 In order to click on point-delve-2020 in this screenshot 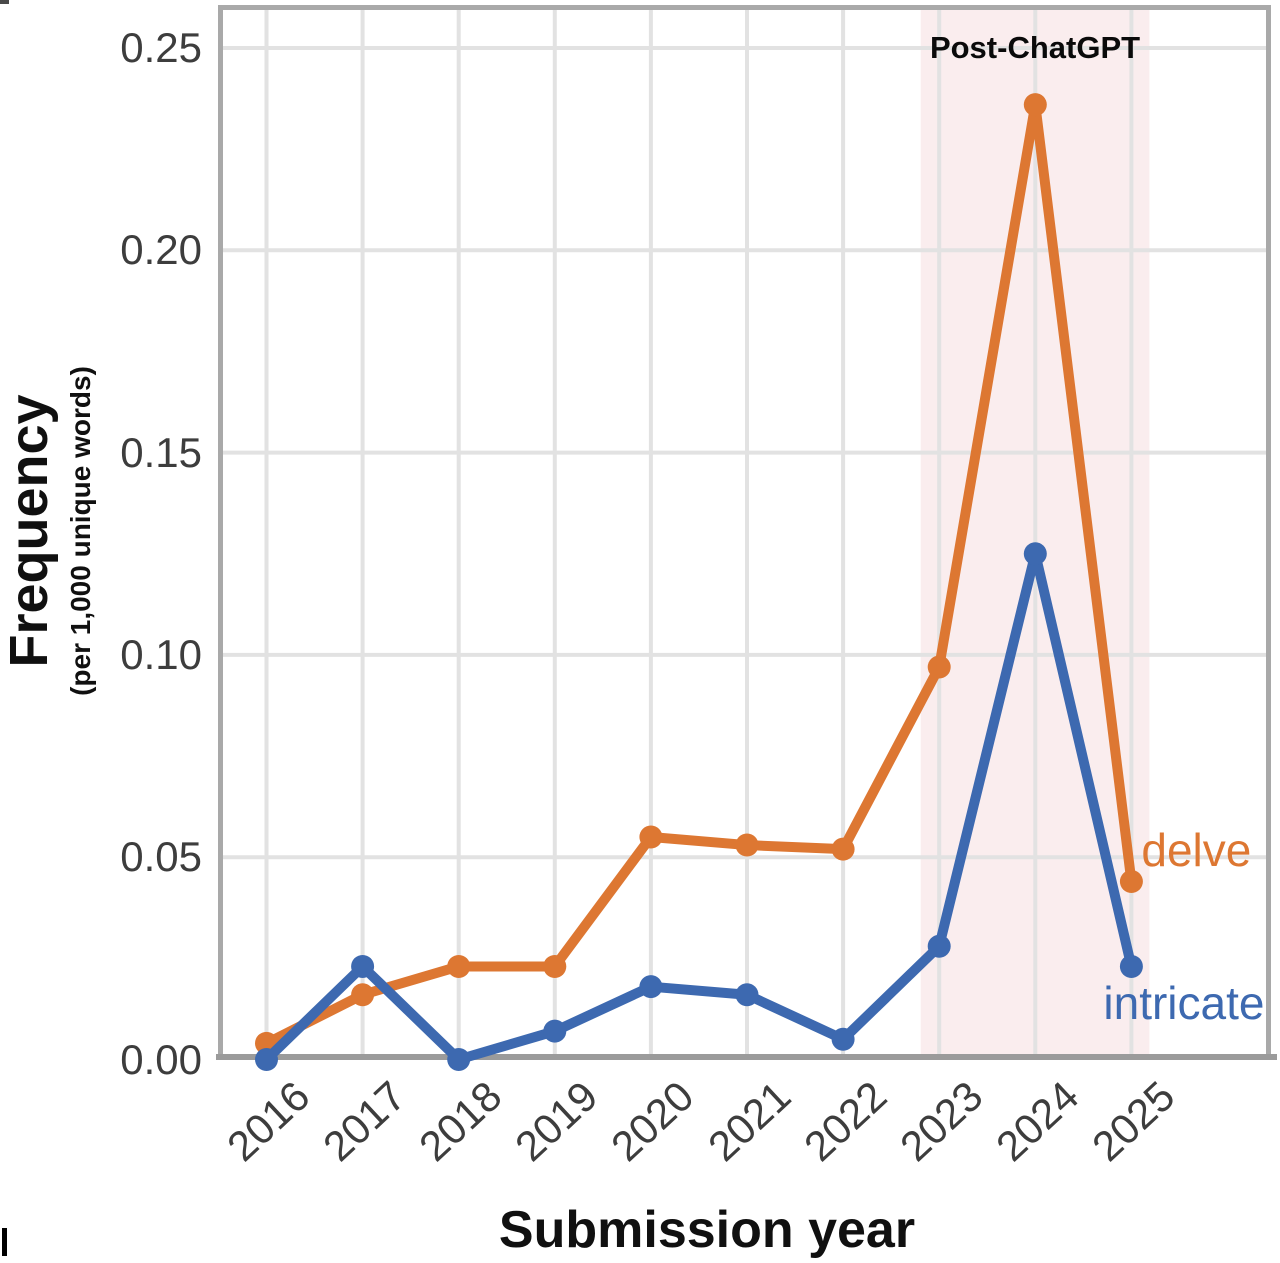, I will do `click(651, 837)`.